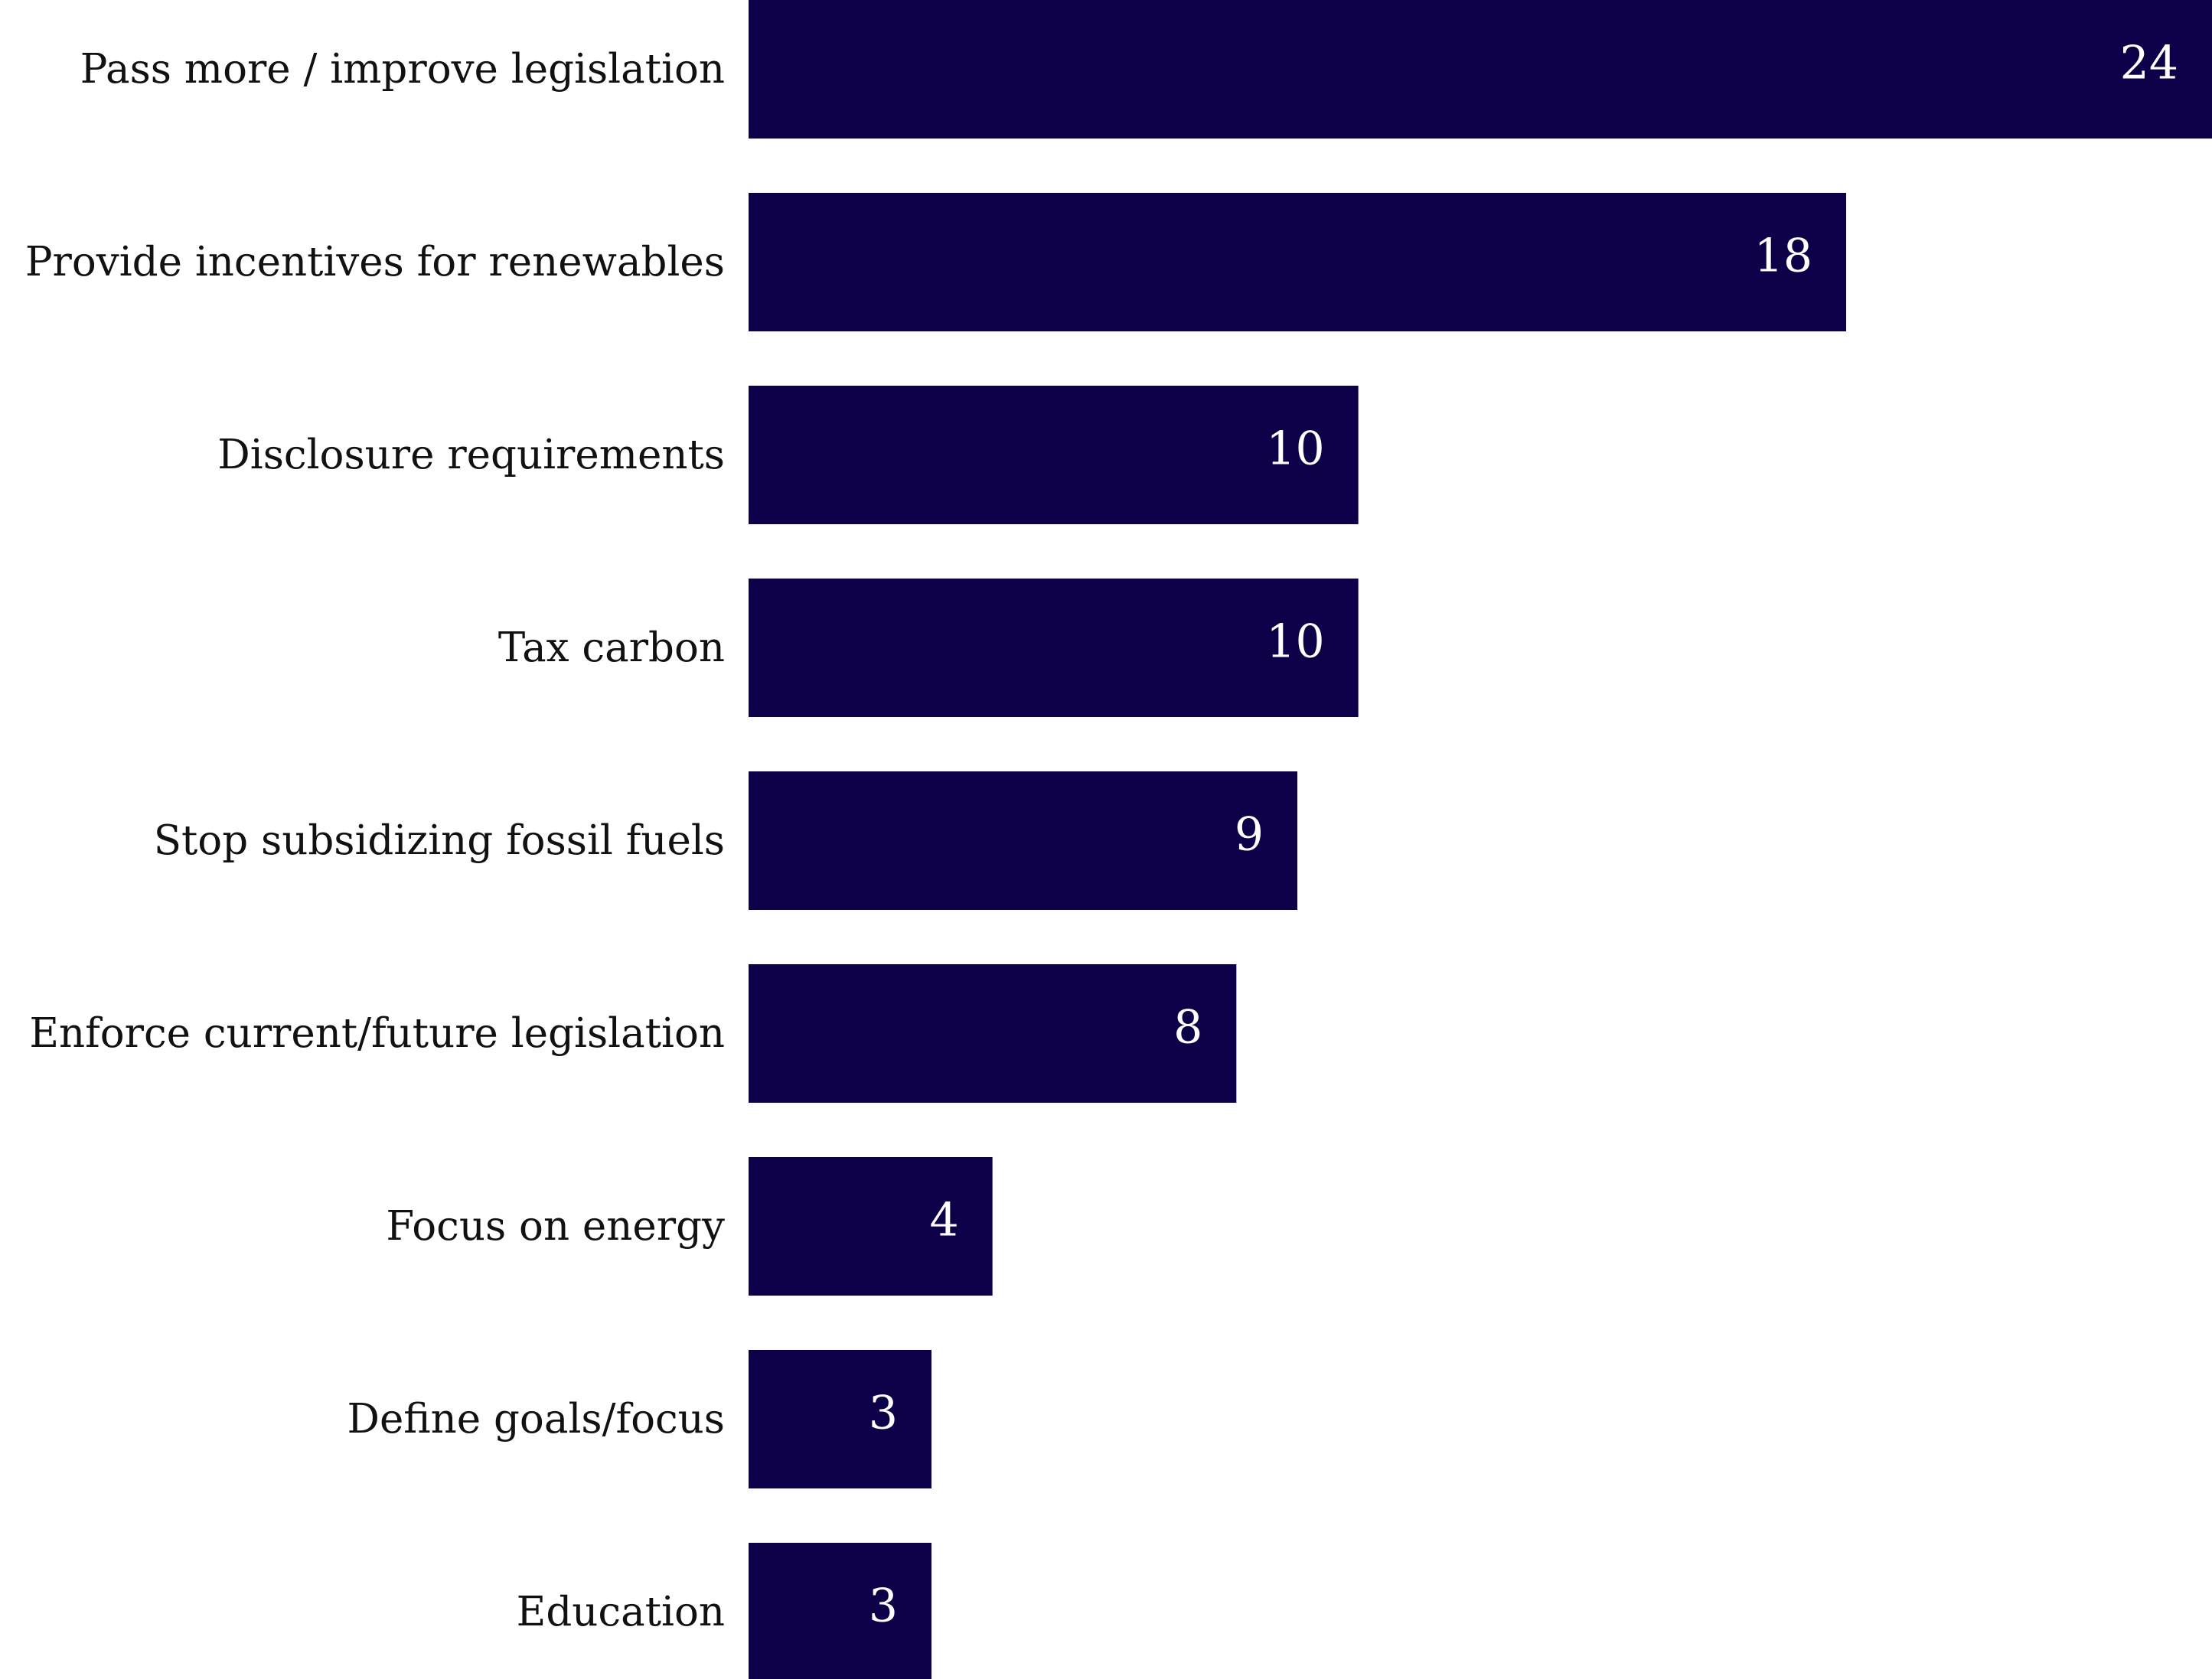 This screenshot has height=1679, width=2212. I want to click on category-label-7: Define goals/focus, so click(536, 1419).